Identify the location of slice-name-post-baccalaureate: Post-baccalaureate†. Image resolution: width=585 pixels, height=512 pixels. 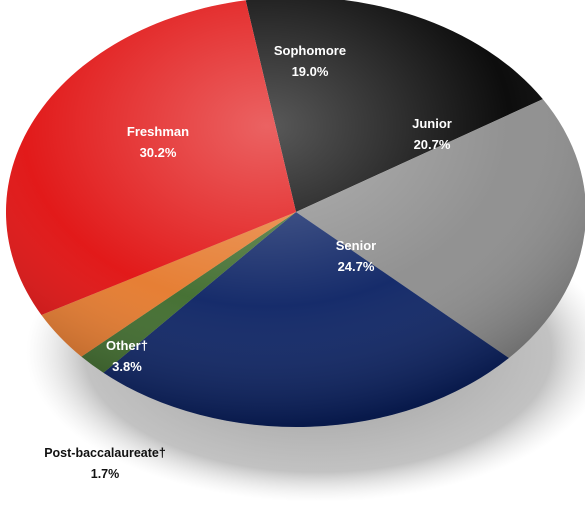
(105, 453).